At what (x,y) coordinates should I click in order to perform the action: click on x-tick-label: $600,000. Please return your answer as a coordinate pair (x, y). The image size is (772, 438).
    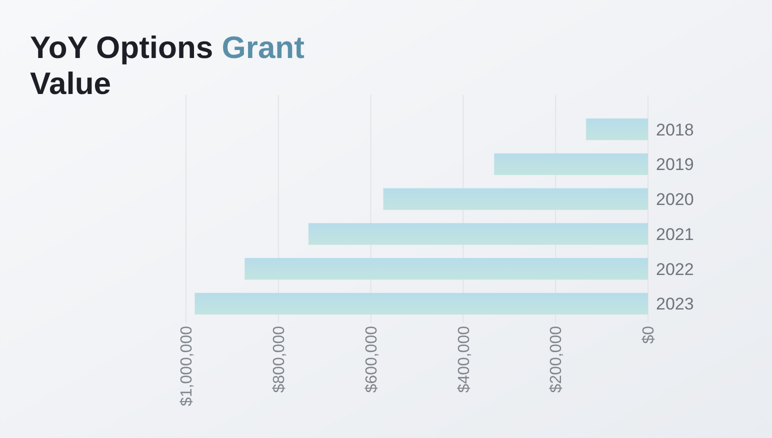
    Looking at the image, I should click on (371, 359).